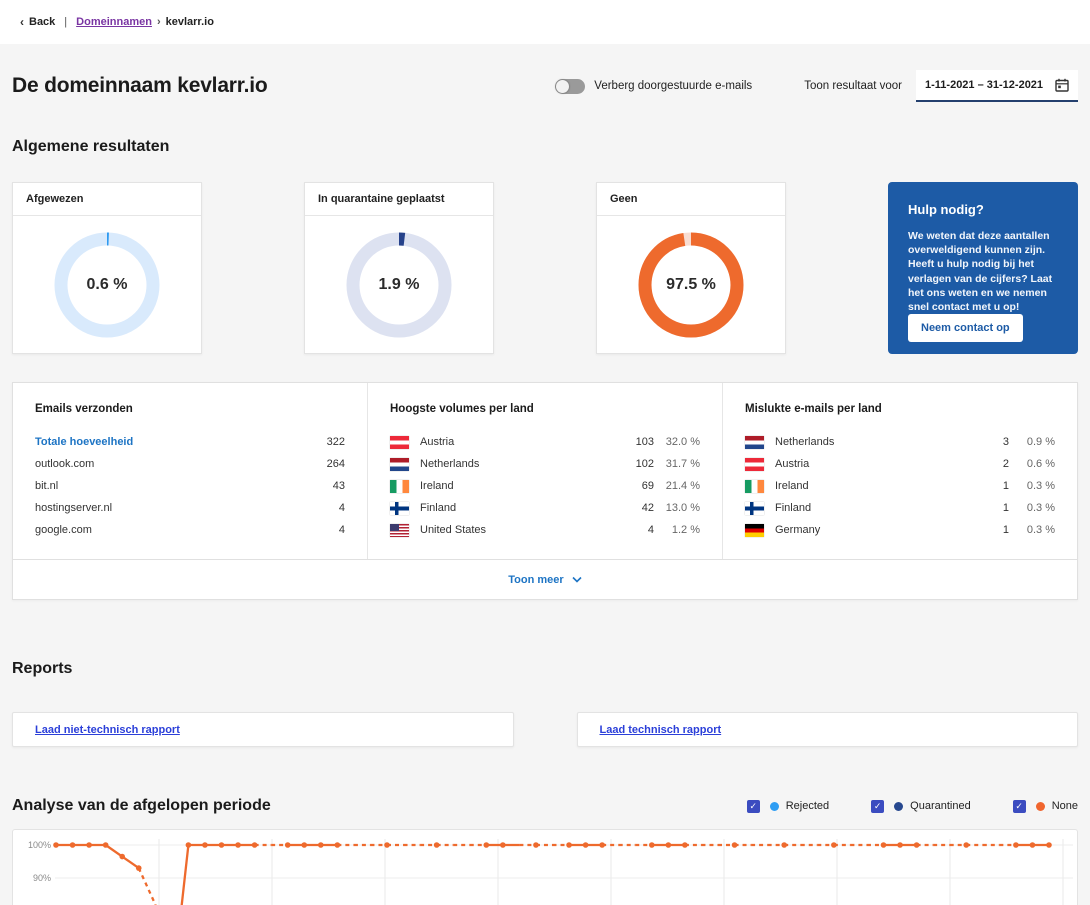 The height and width of the screenshot is (905, 1090). I want to click on card-none: Geen 97.5 %, so click(691, 268).